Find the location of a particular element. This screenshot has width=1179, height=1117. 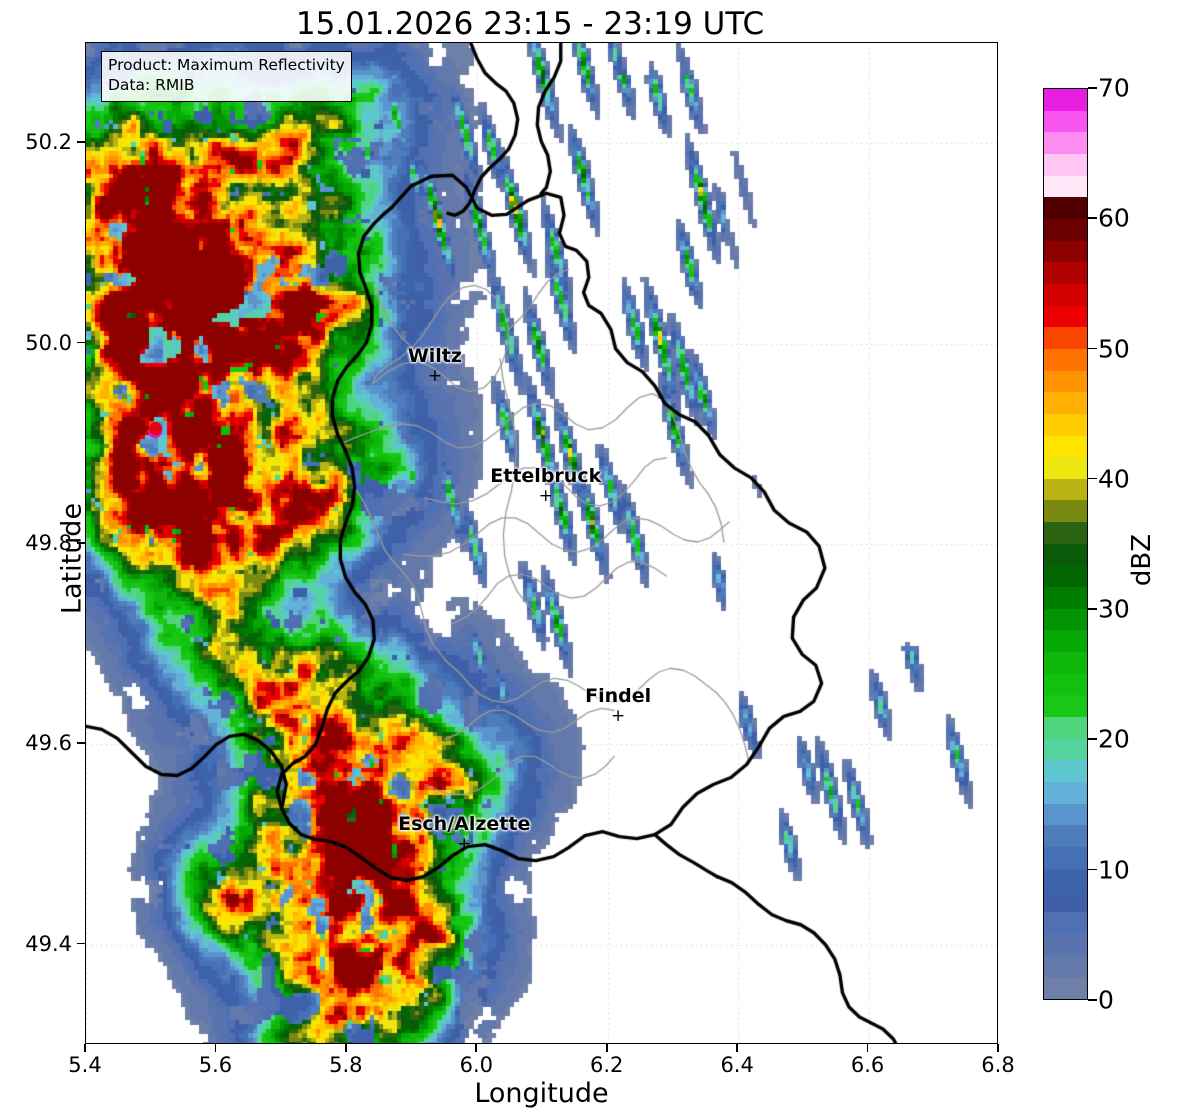

longitude-tick-label: 6.4 is located at coordinates (737, 1065).